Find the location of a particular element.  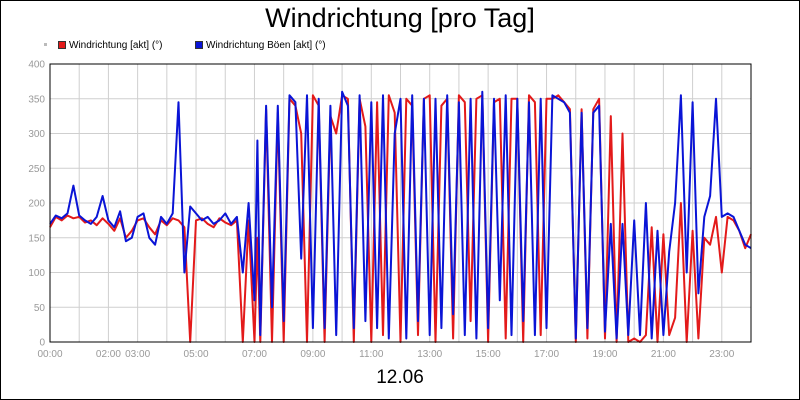

legend-swatch-red is located at coordinates (62, 45).